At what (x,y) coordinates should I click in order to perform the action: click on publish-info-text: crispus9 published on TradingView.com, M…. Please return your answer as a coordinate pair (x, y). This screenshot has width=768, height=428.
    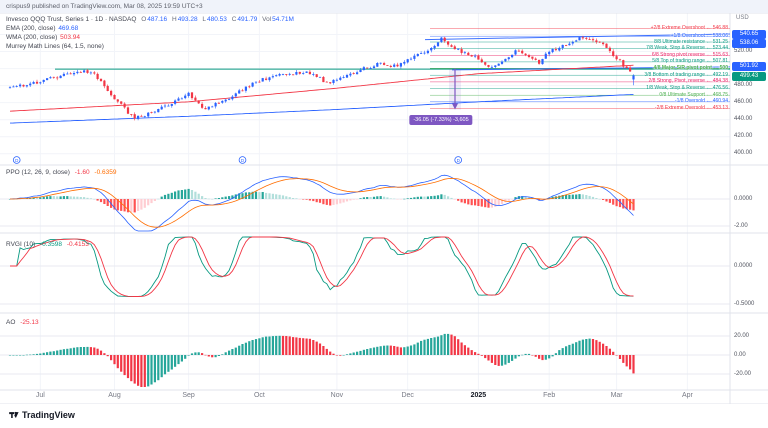
    Looking at the image, I should click on (104, 6).